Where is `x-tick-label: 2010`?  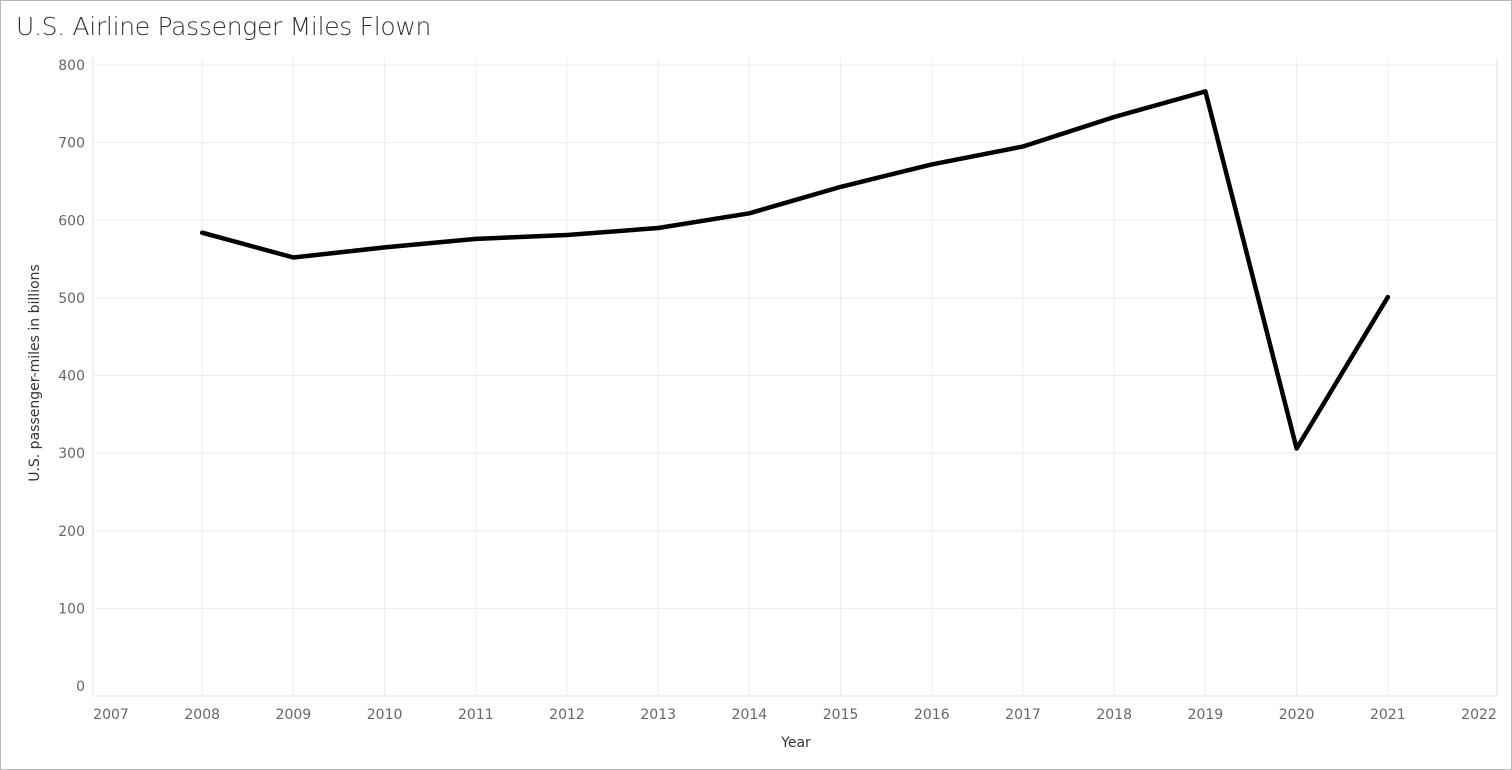
x-tick-label: 2010 is located at coordinates (385, 715).